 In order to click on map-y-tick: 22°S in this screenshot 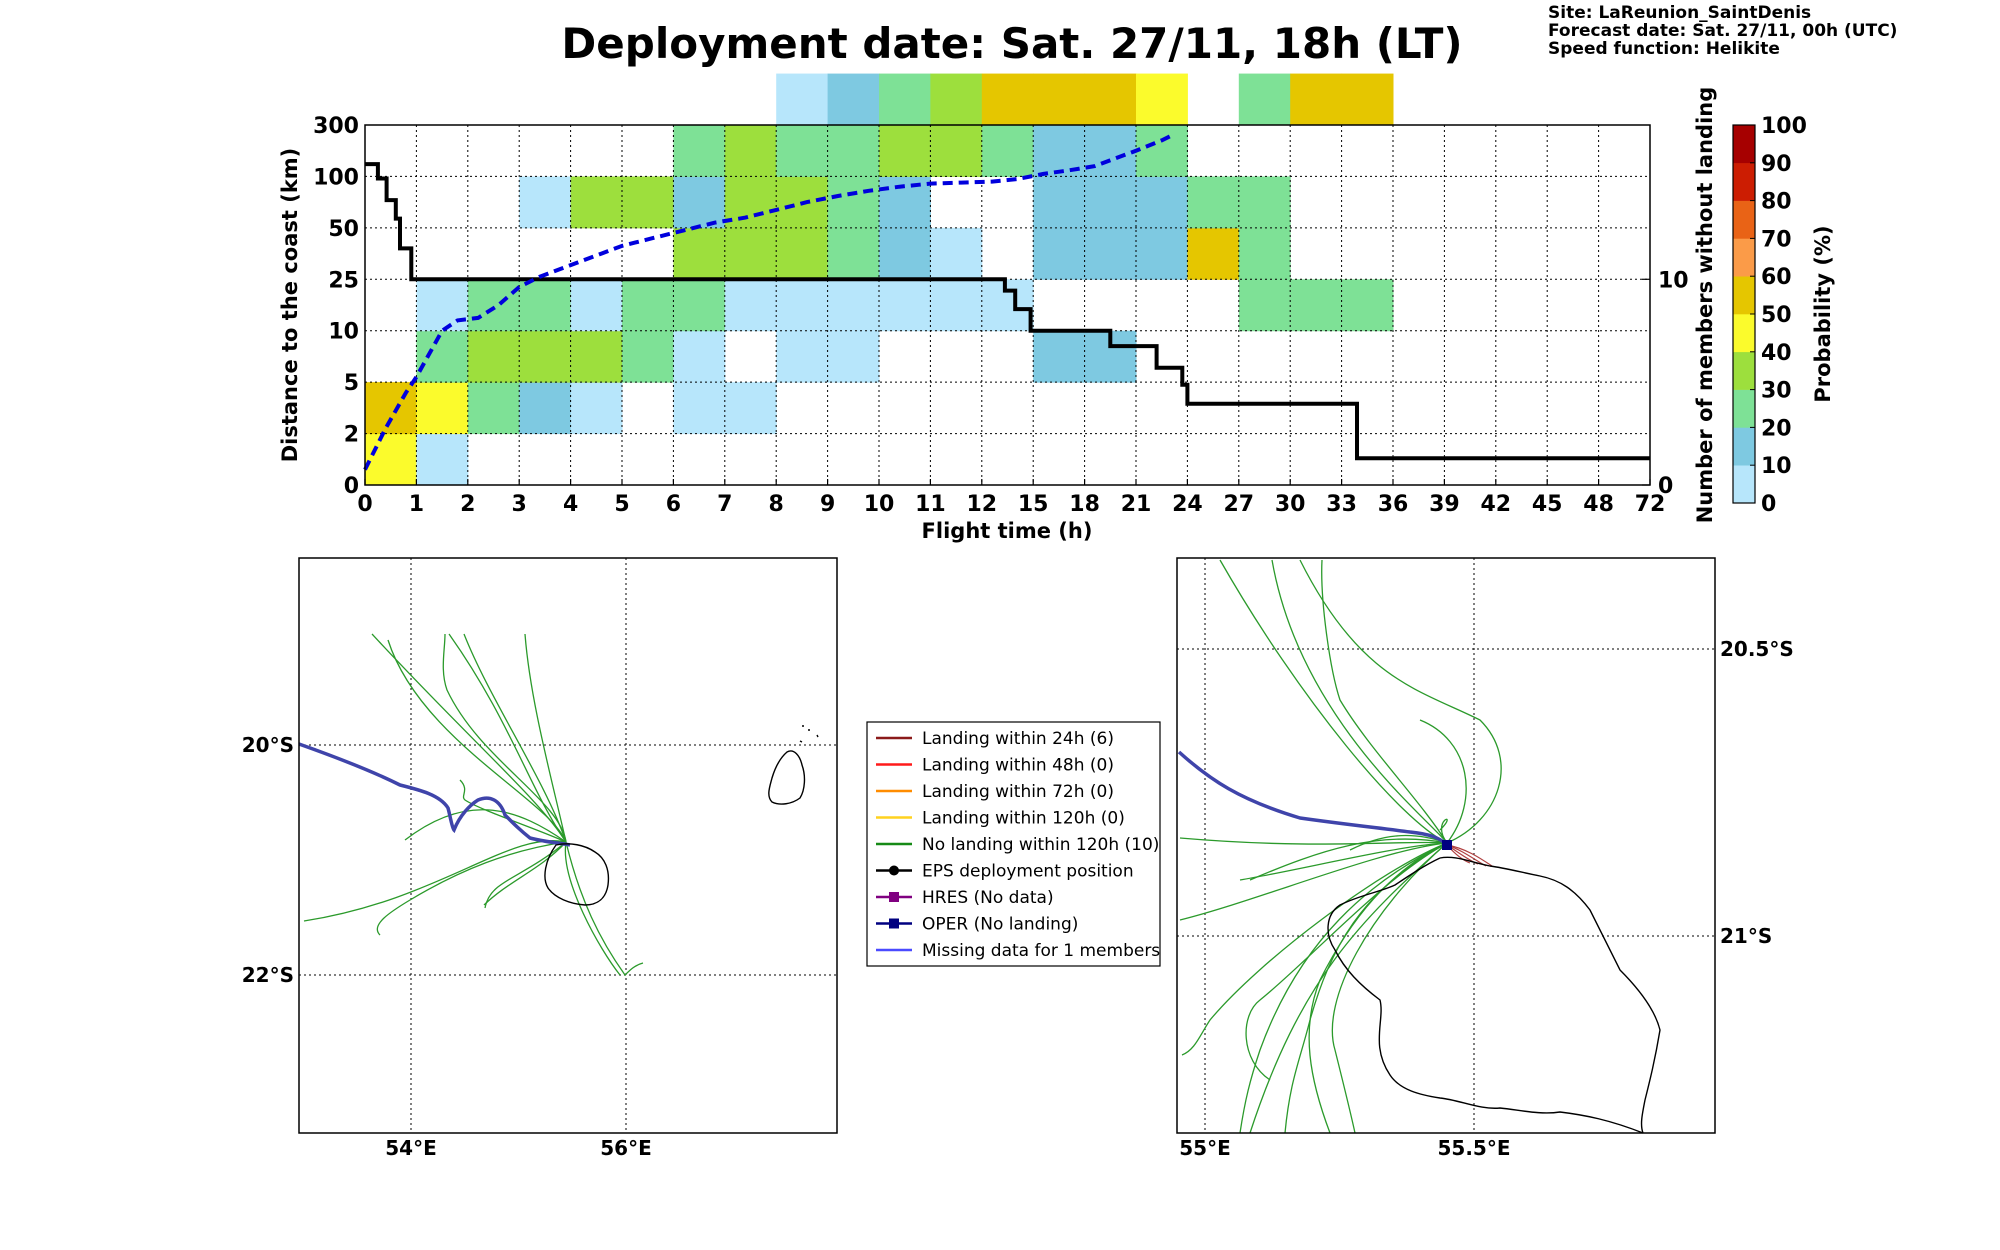, I will do `click(268, 975)`.